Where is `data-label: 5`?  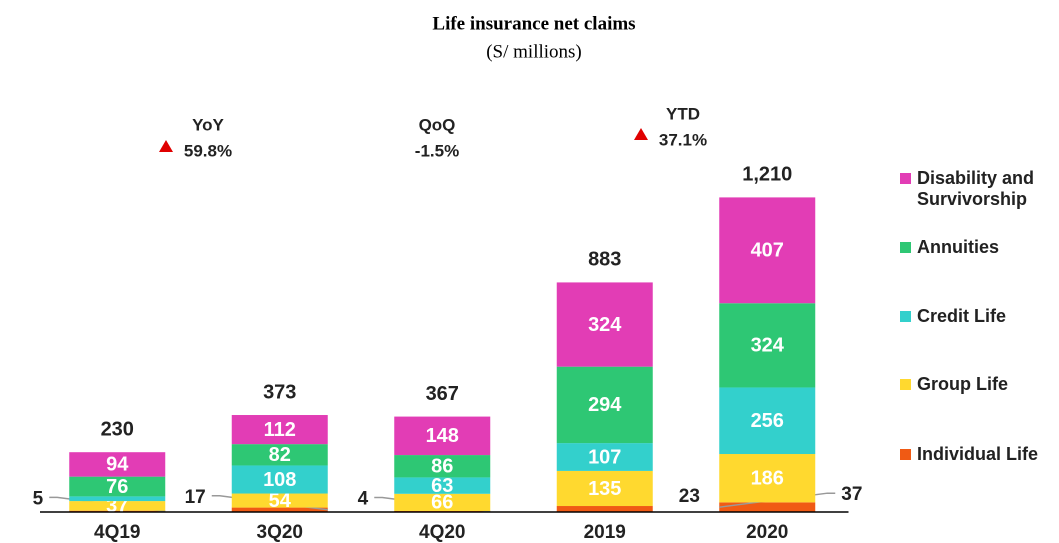 data-label: 5 is located at coordinates (38, 498).